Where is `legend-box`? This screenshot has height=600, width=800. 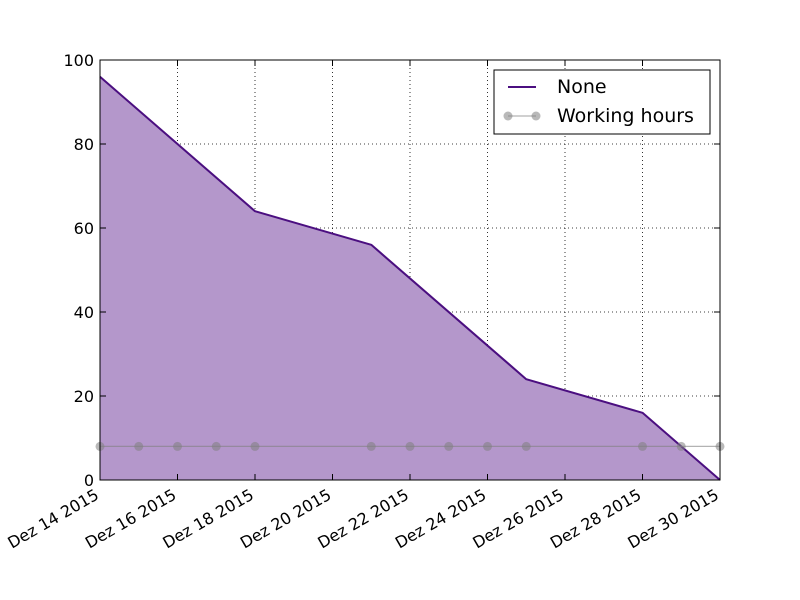 legend-box is located at coordinates (602, 102).